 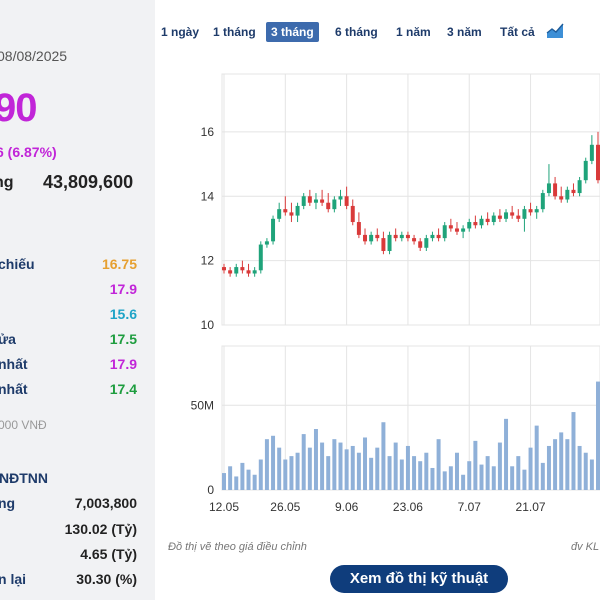 What do you see at coordinates (237, 547) in the screenshot?
I see `adjusted-price-note: Đồ thị vẽ theo giá điều chỉnh` at bounding box center [237, 547].